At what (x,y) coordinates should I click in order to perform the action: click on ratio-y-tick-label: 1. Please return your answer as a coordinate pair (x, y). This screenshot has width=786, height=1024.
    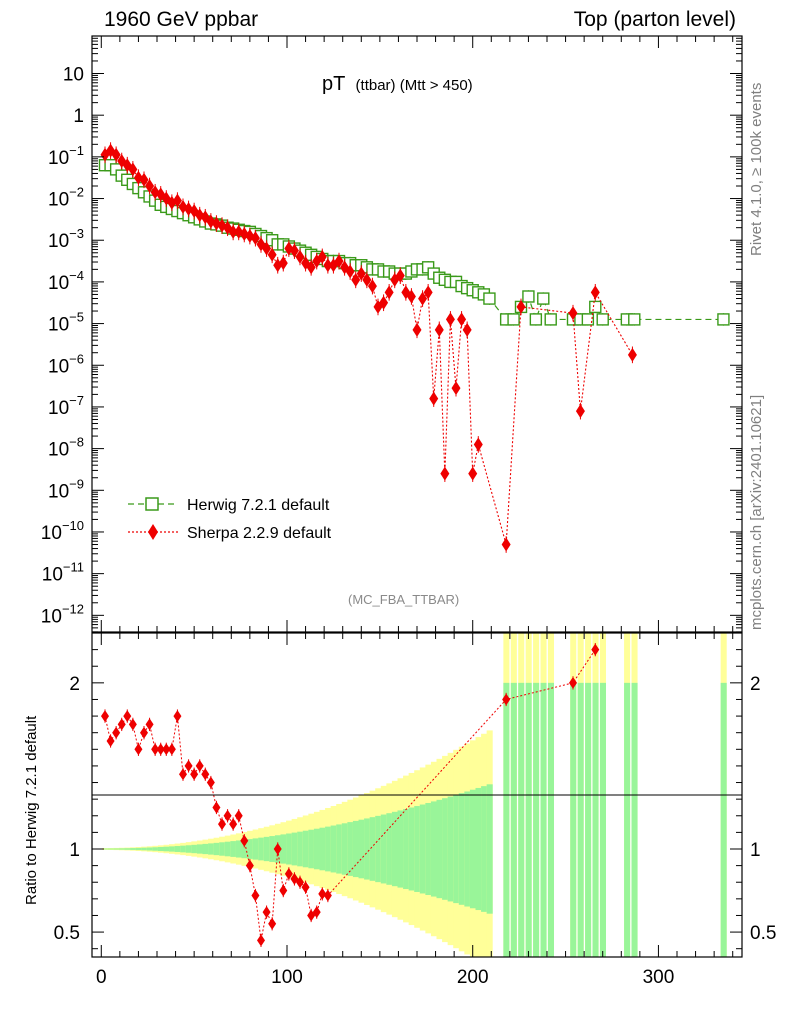
    Looking at the image, I should click on (74, 850).